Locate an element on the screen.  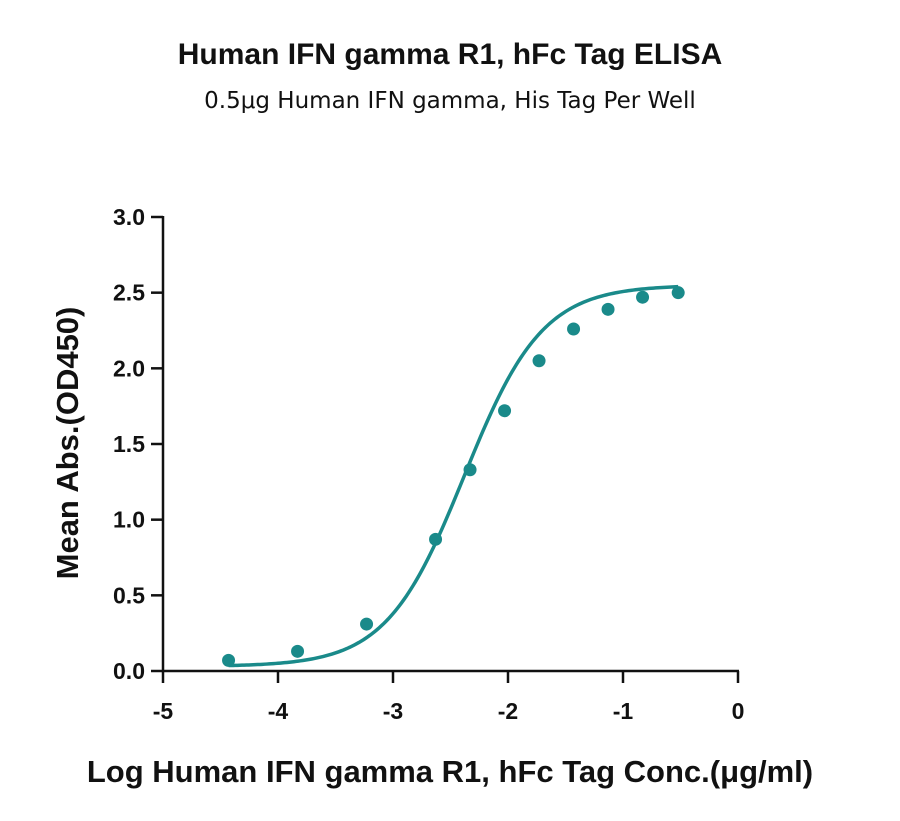
x-tick-labels: -5 -4 -3 -2 -1 0 is located at coordinates (449, 711).